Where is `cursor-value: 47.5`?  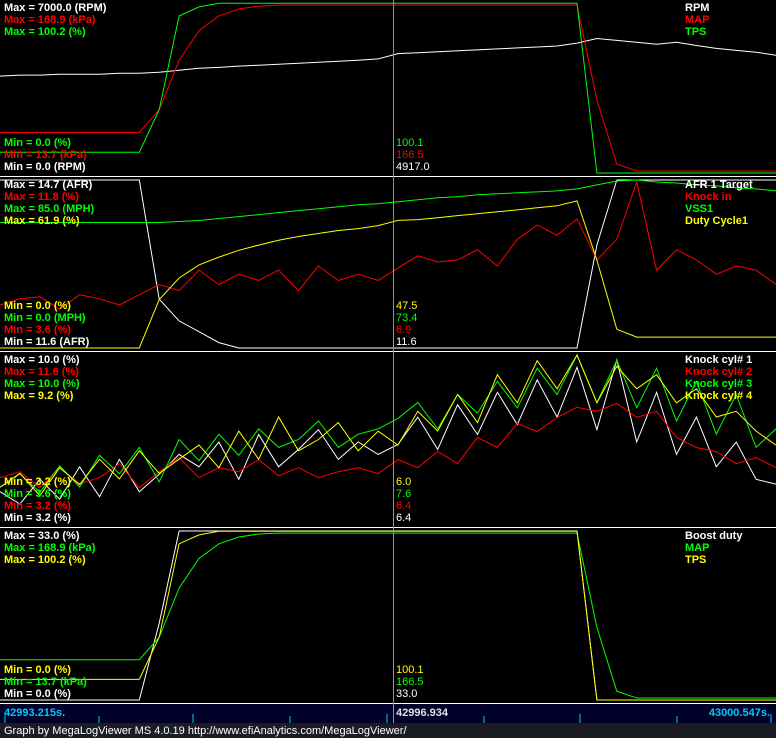 cursor-value: 47.5 is located at coordinates (406, 306).